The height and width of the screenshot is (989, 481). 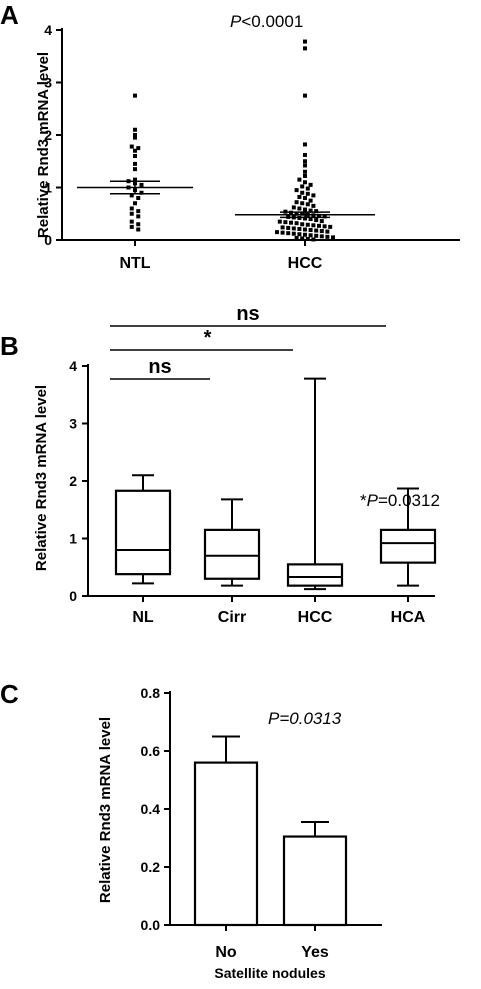 What do you see at coordinates (48, 83) in the screenshot?
I see `panel-a-y-tick-label: 3` at bounding box center [48, 83].